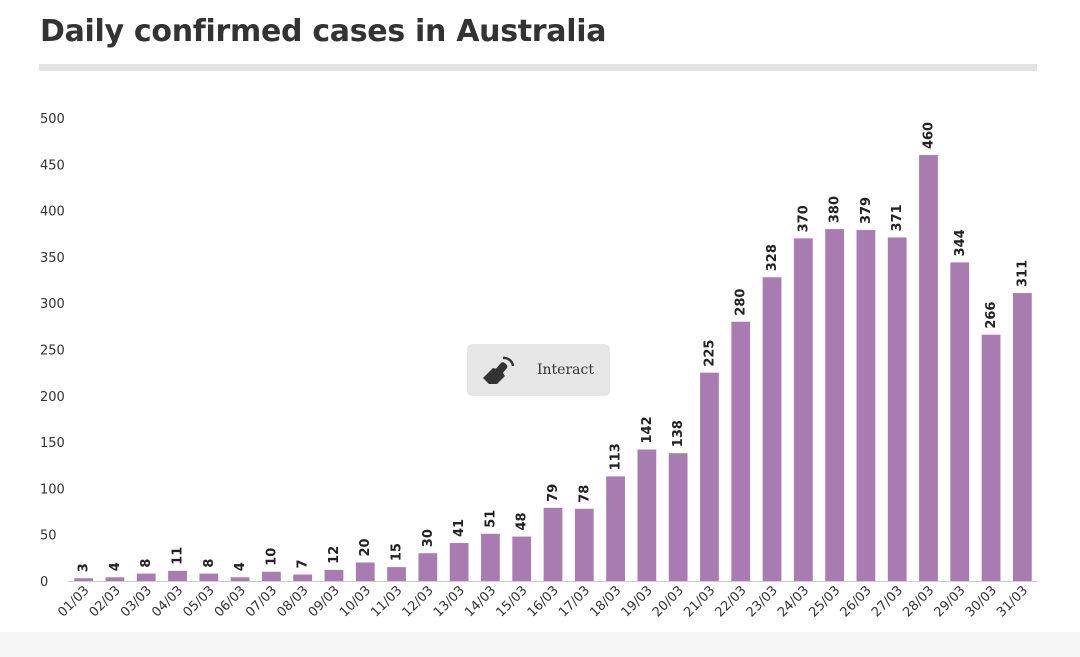  I want to click on x-tick-label: 04/03, so click(167, 601).